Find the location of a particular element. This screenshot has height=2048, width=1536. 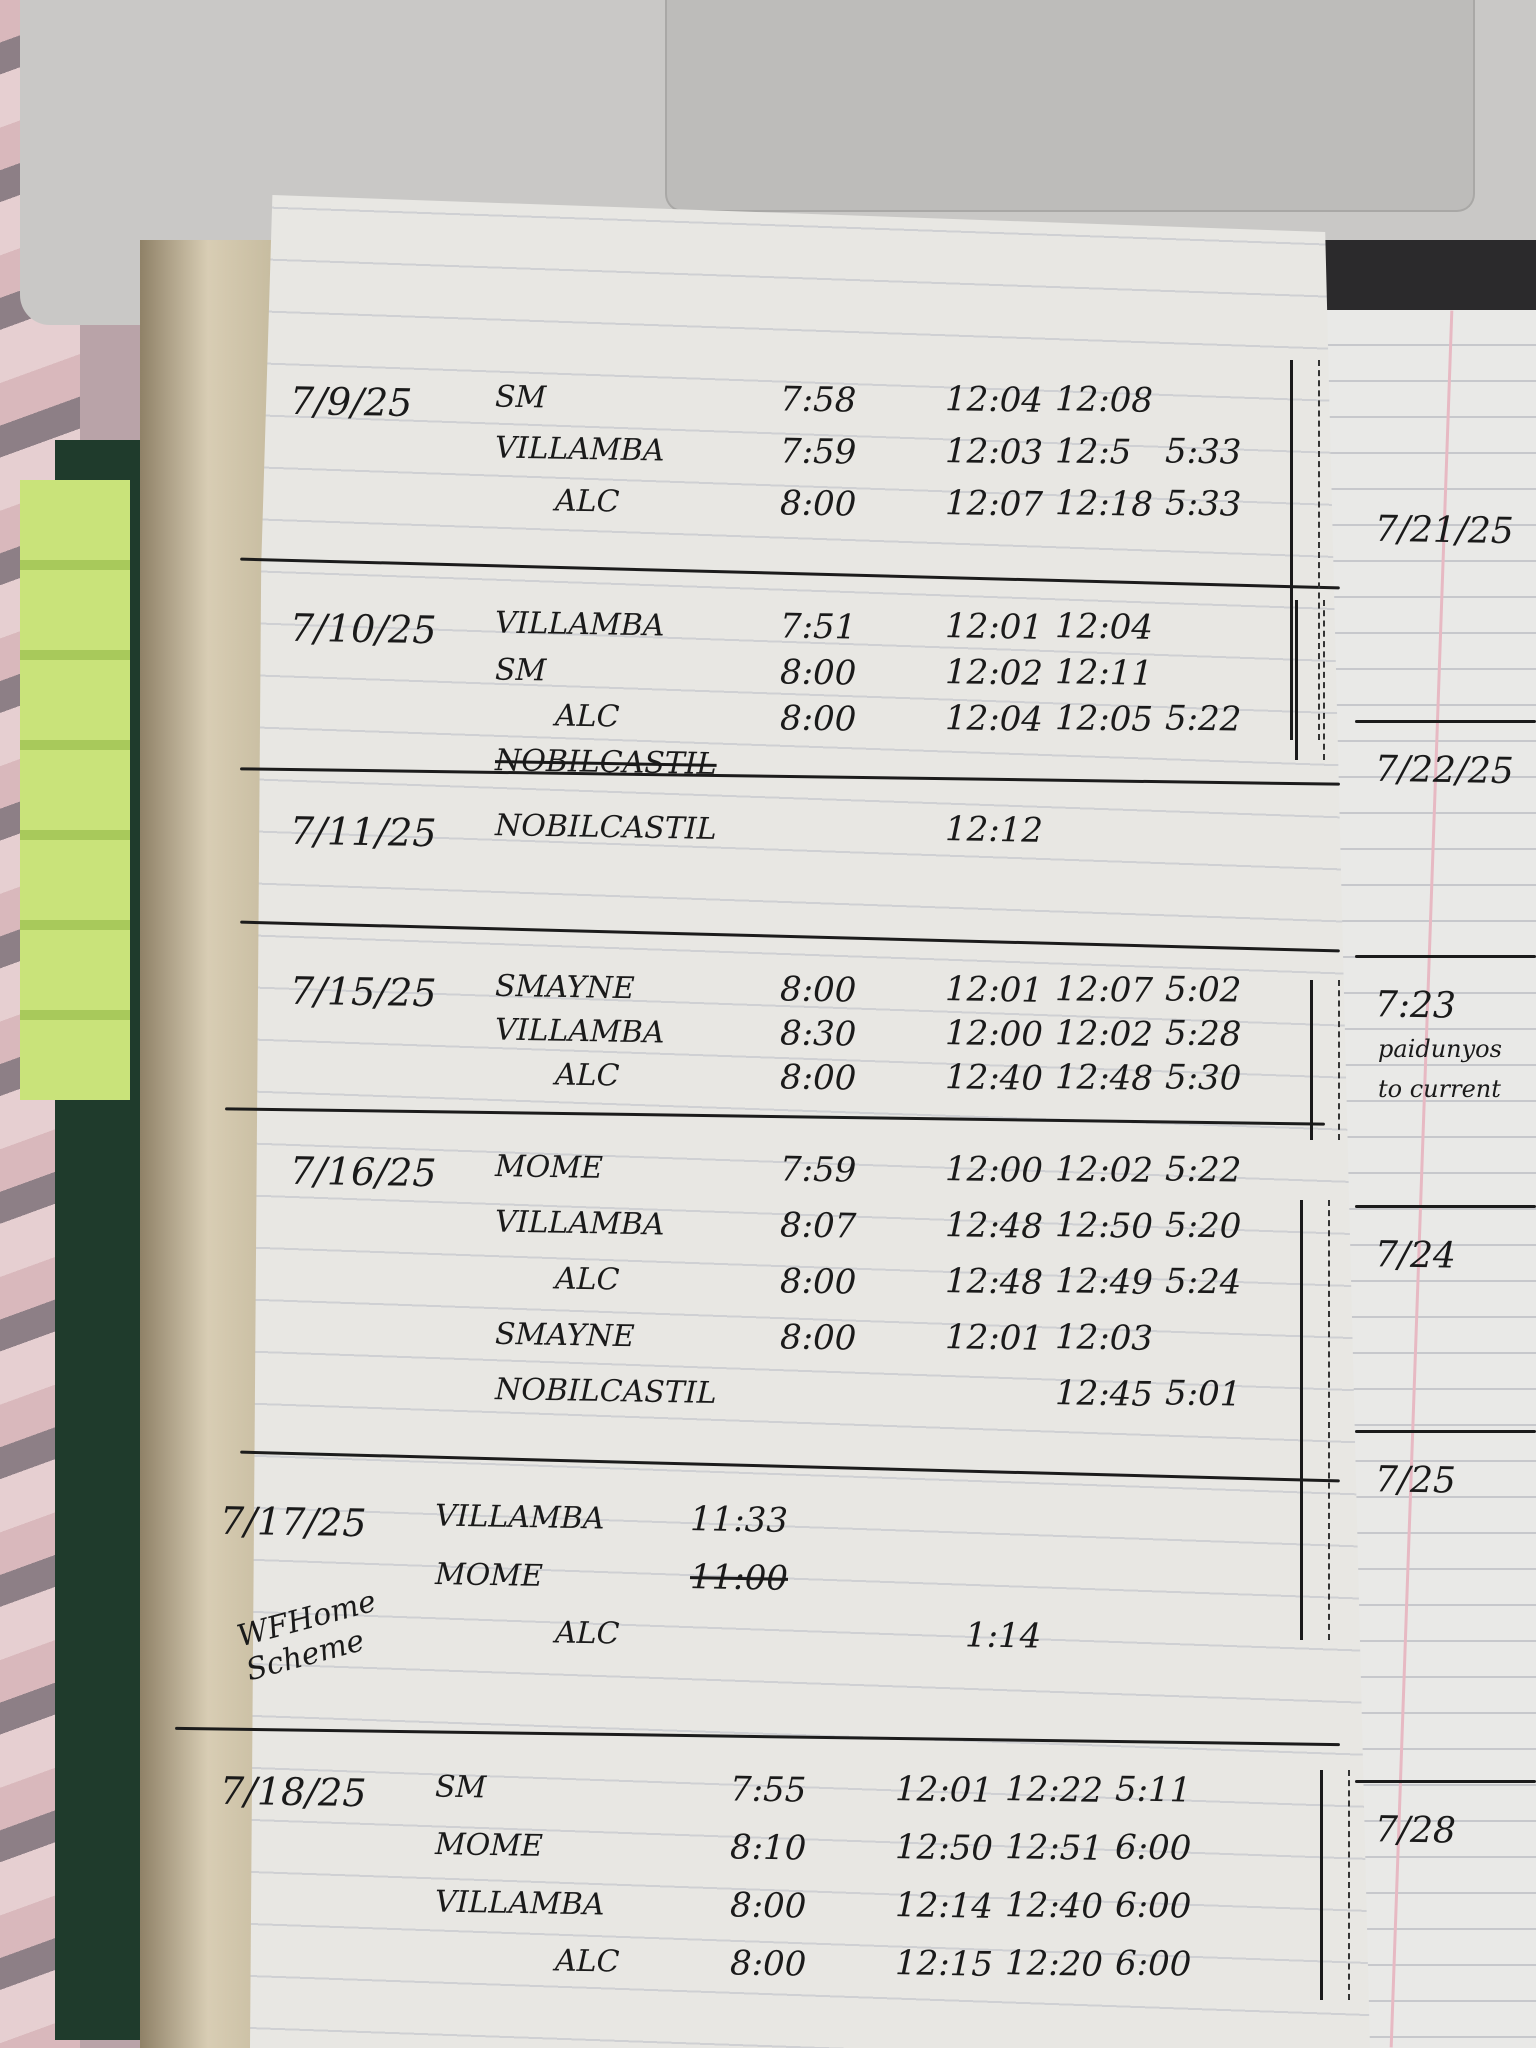

time-entry: 12:20 is located at coordinates (1054, 1964).